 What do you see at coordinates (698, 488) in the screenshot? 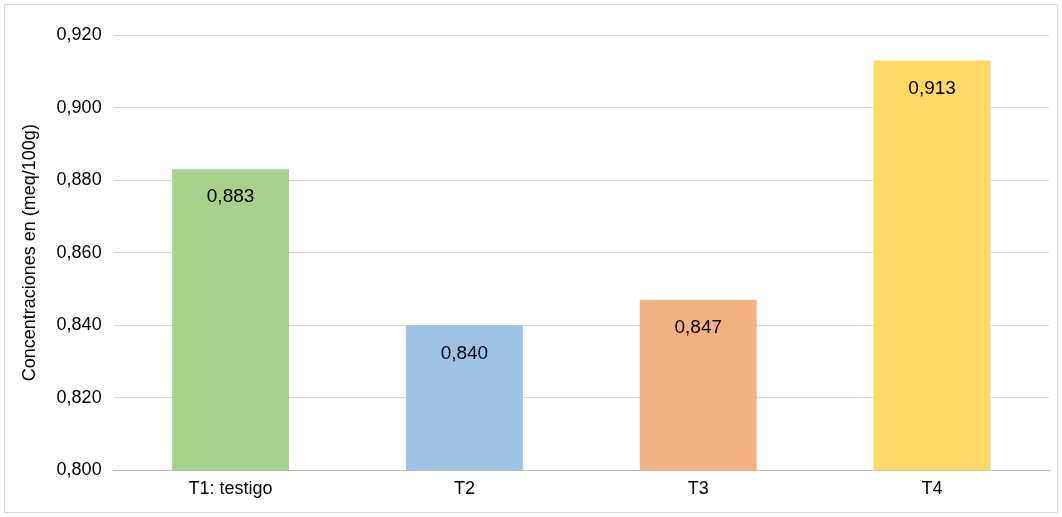
I see `x-tick-label: T3` at bounding box center [698, 488].